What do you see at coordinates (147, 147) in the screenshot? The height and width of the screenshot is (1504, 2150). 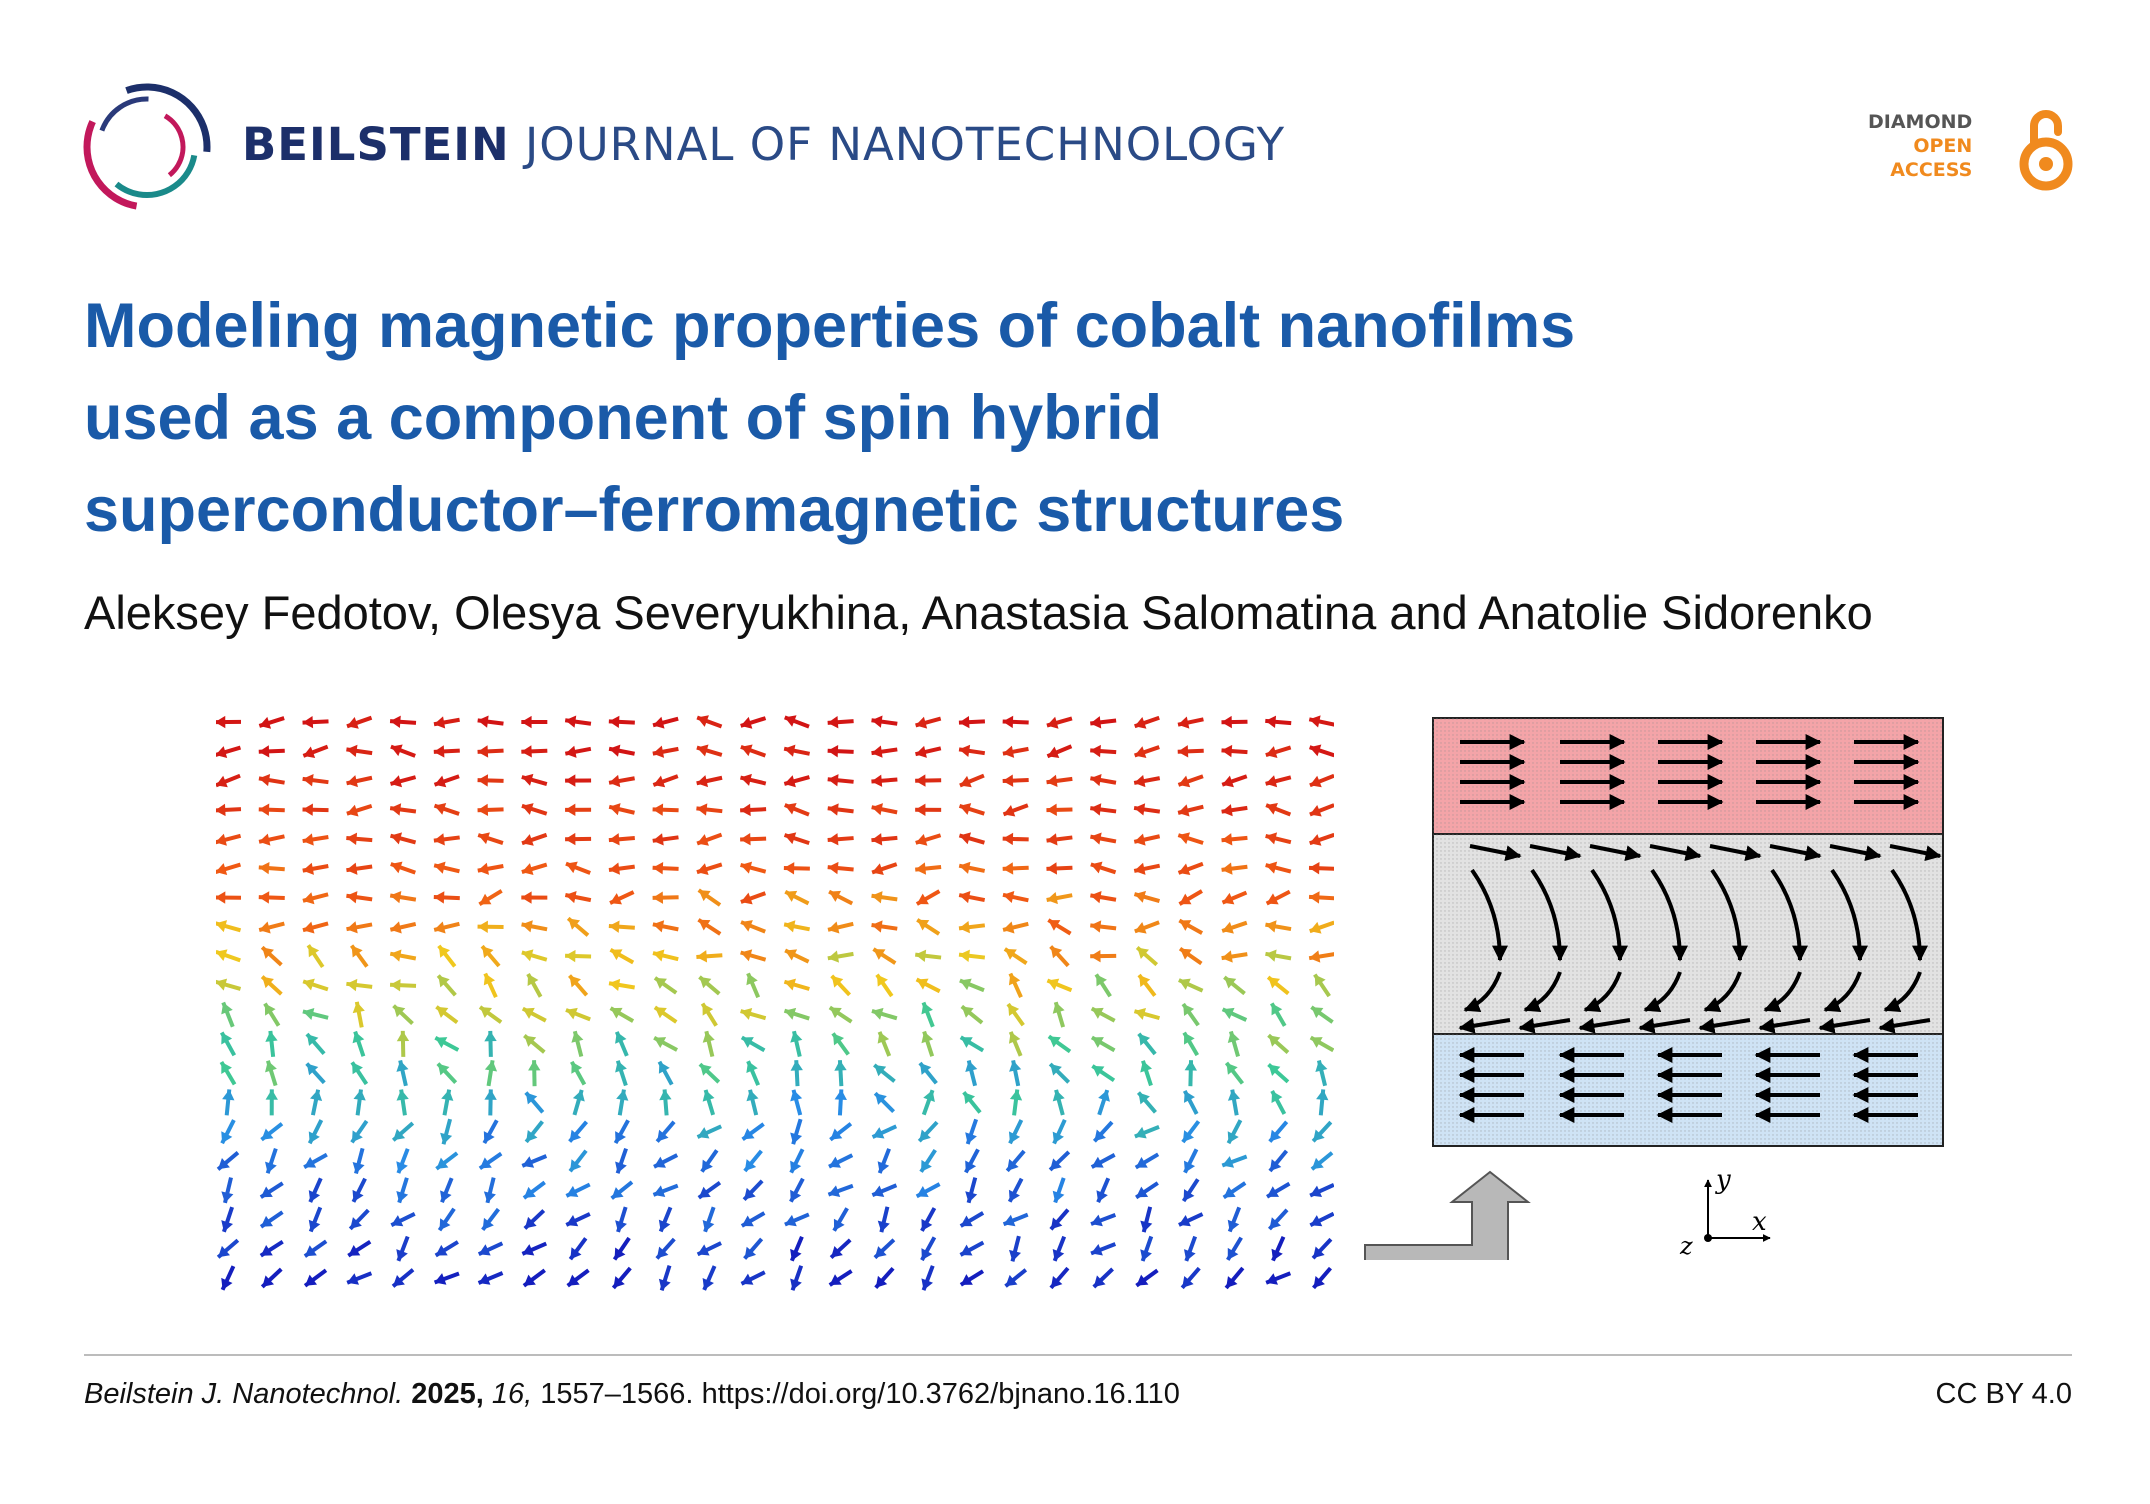 I see `beilstein-logo-icon` at bounding box center [147, 147].